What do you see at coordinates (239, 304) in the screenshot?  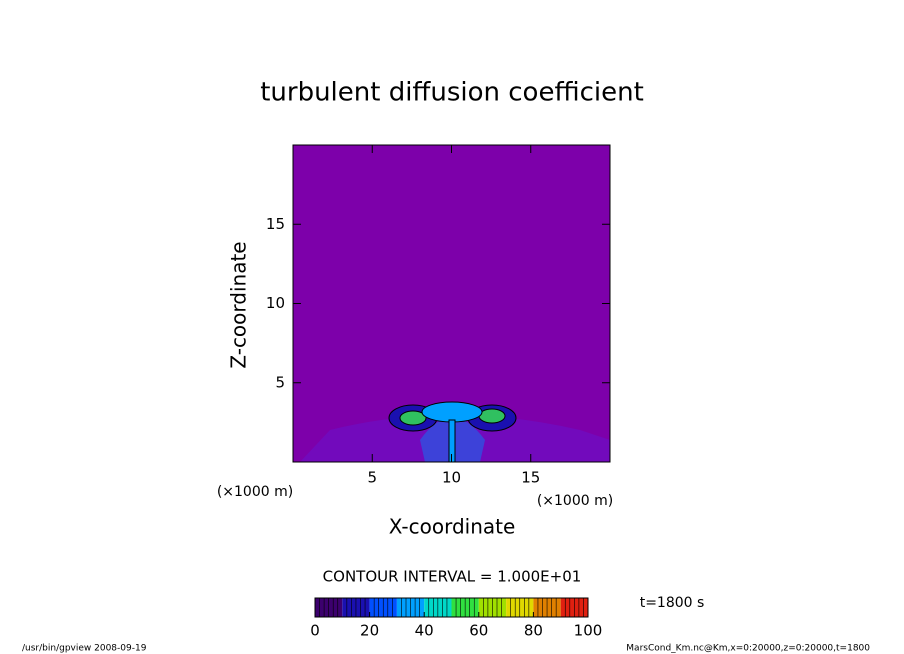 I see `y-axis-label: Z-coordinate` at bounding box center [239, 304].